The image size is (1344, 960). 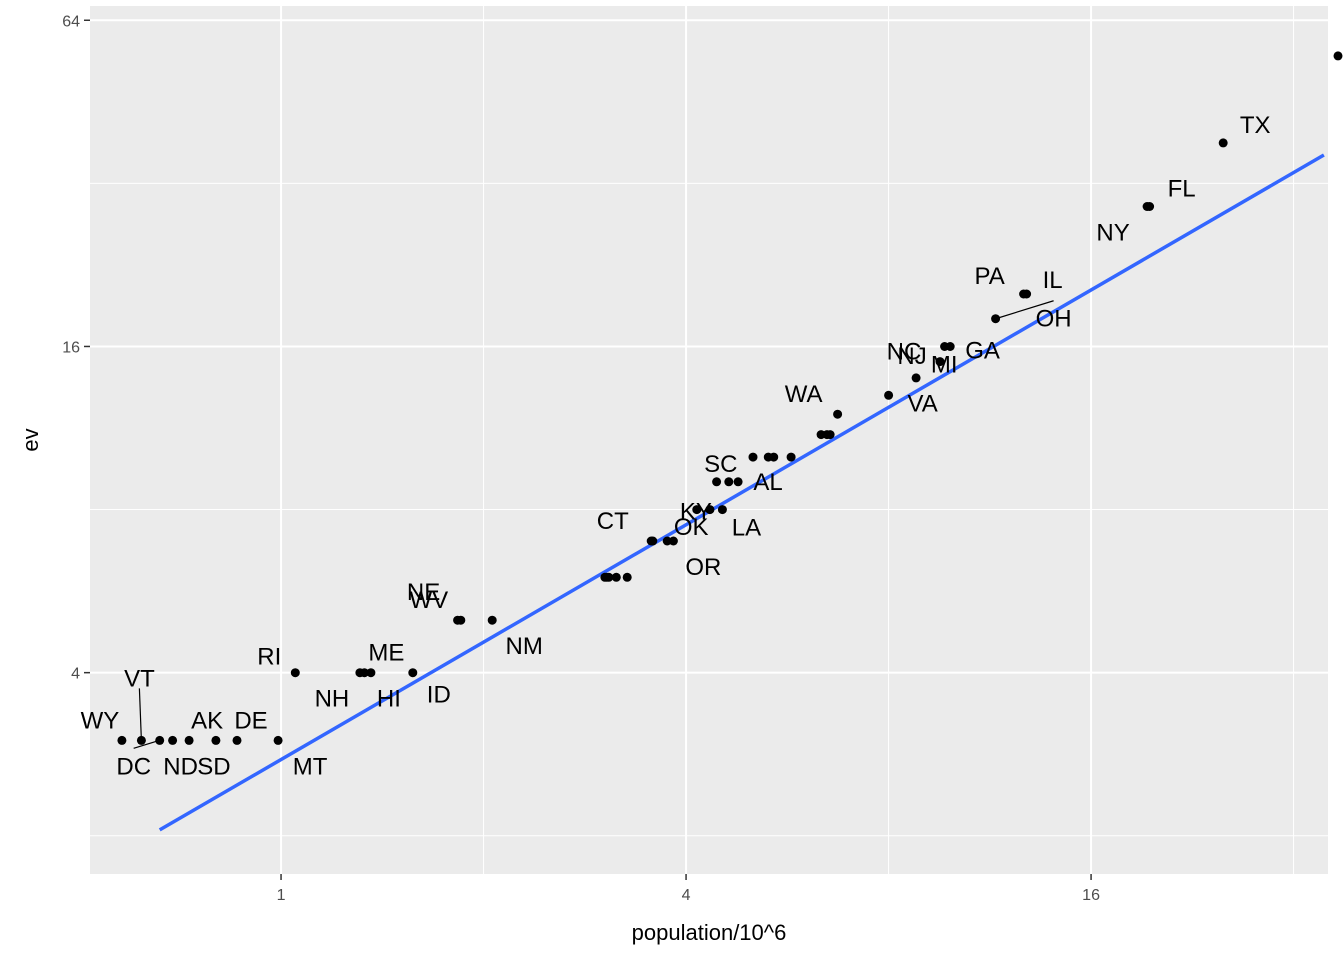 What do you see at coordinates (804, 394) in the screenshot?
I see `point-label: WA` at bounding box center [804, 394].